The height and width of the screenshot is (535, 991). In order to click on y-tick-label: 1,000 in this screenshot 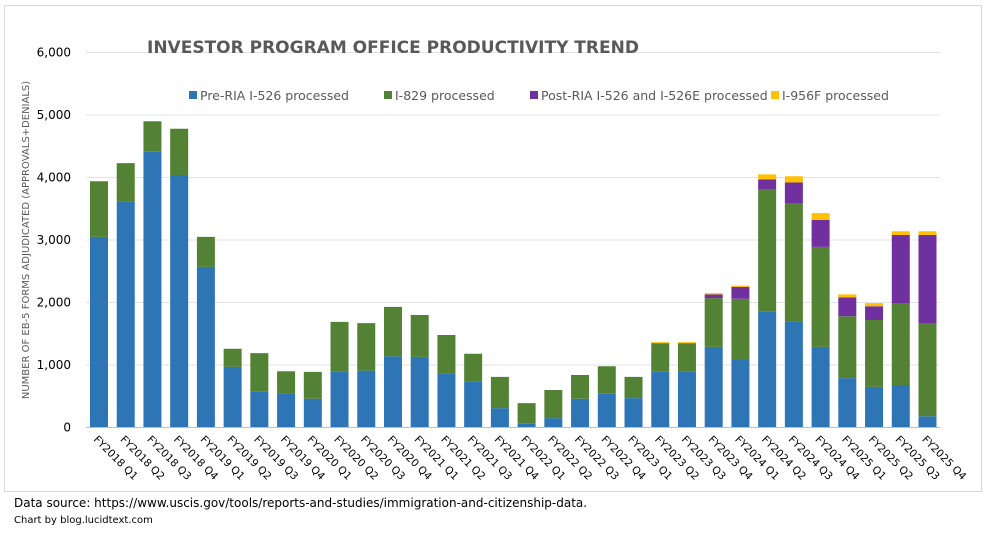, I will do `click(54, 365)`.